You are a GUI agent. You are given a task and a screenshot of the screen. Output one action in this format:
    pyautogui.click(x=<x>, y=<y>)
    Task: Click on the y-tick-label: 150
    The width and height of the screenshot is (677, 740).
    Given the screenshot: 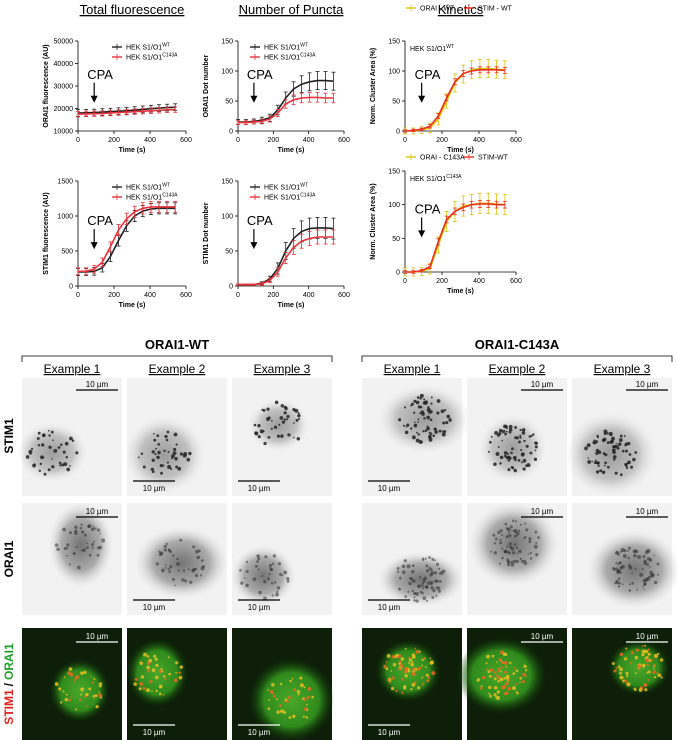 What is the action you would take?
    pyautogui.click(x=394, y=42)
    